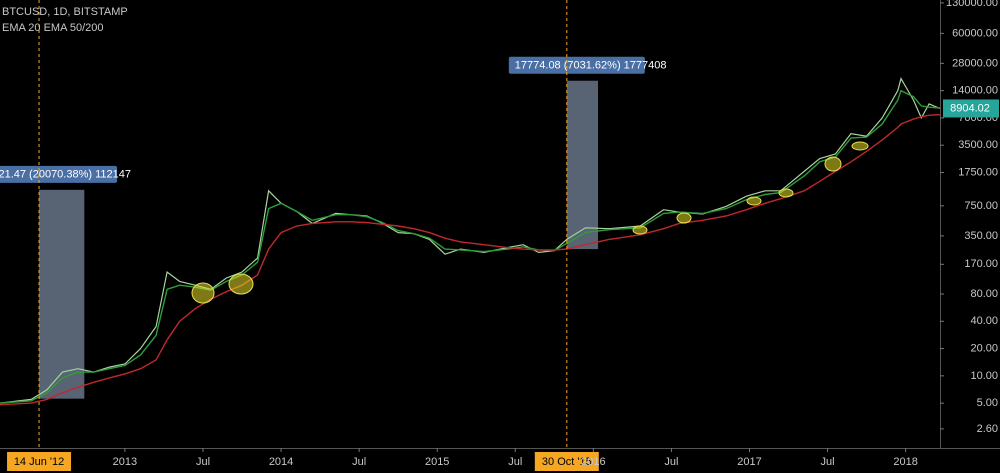  What do you see at coordinates (975, 63) in the screenshot?
I see `y-tick-label: 28000.00` at bounding box center [975, 63].